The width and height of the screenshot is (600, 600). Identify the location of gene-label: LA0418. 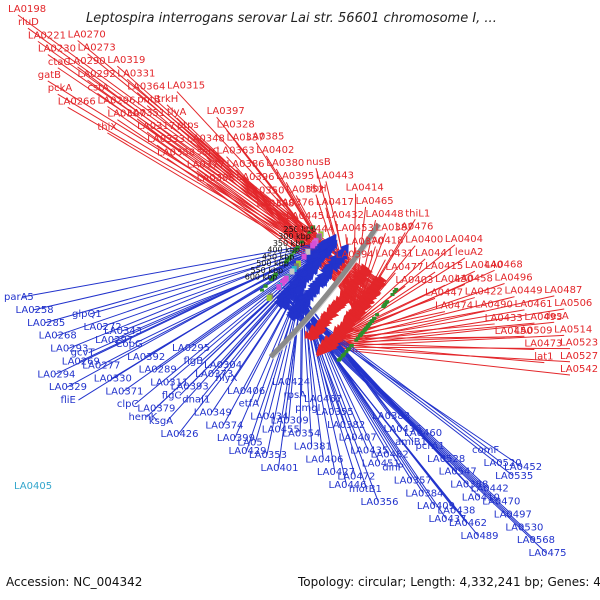
(384, 240).